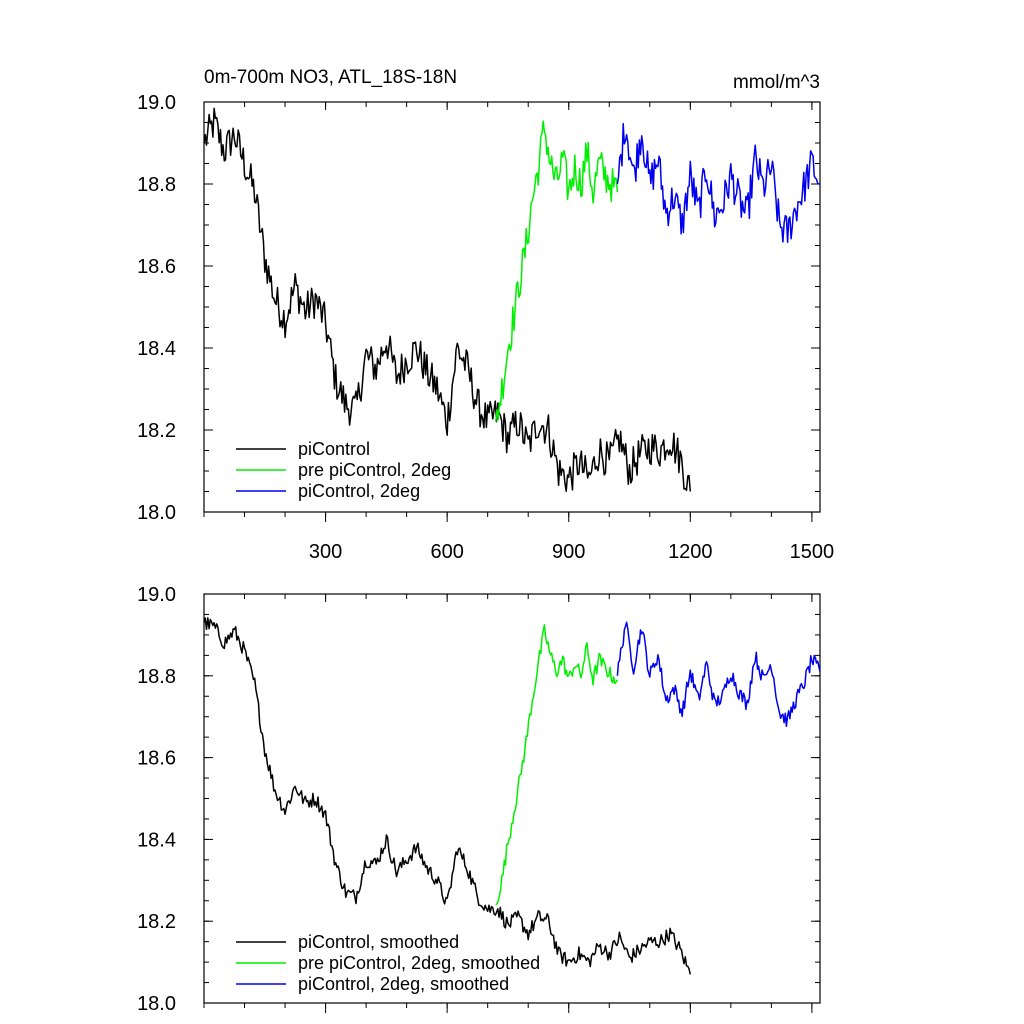  Describe the element at coordinates (568, 552) in the screenshot. I see `x-tick-label: 900` at that location.